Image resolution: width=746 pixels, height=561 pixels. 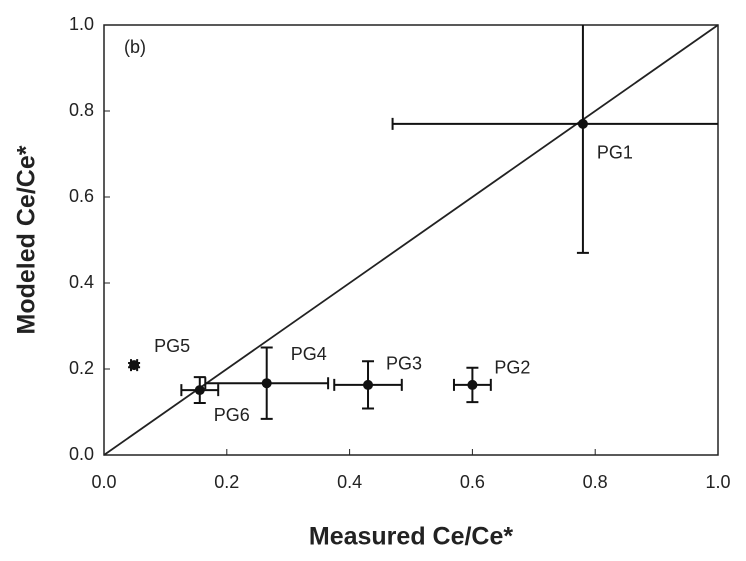 What do you see at coordinates (717, 482) in the screenshot?
I see `x-tick-label: 1.0` at bounding box center [717, 482].